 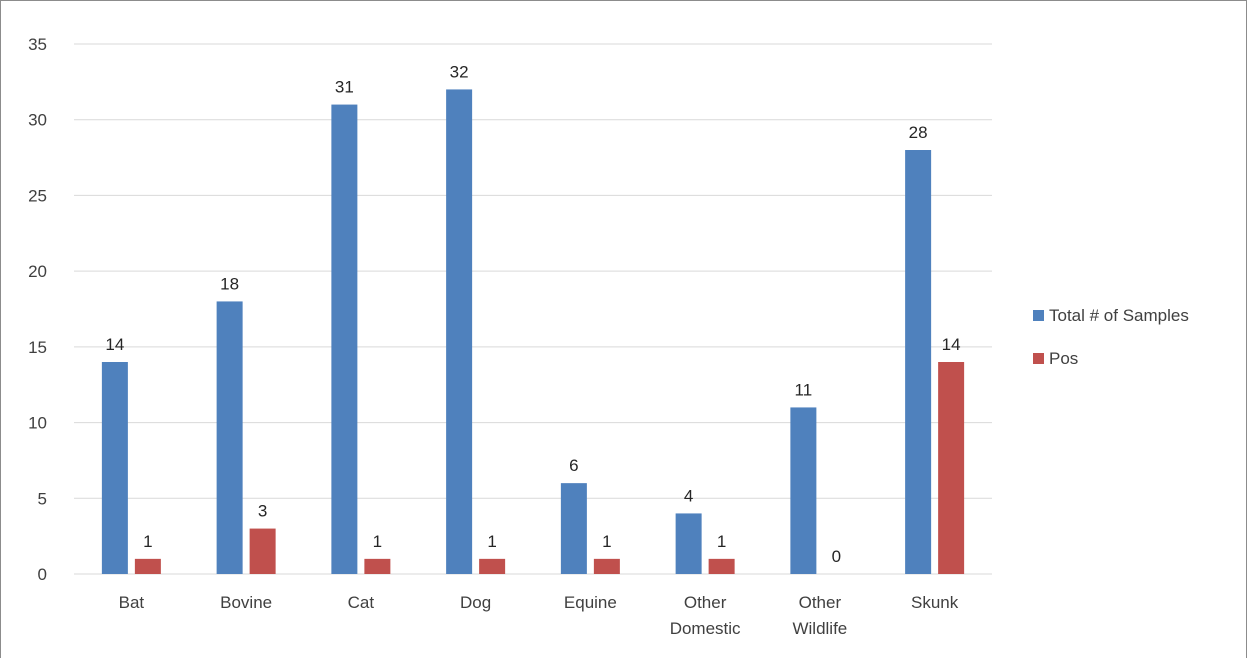 I want to click on y-tick-label: 15, so click(x=37, y=347).